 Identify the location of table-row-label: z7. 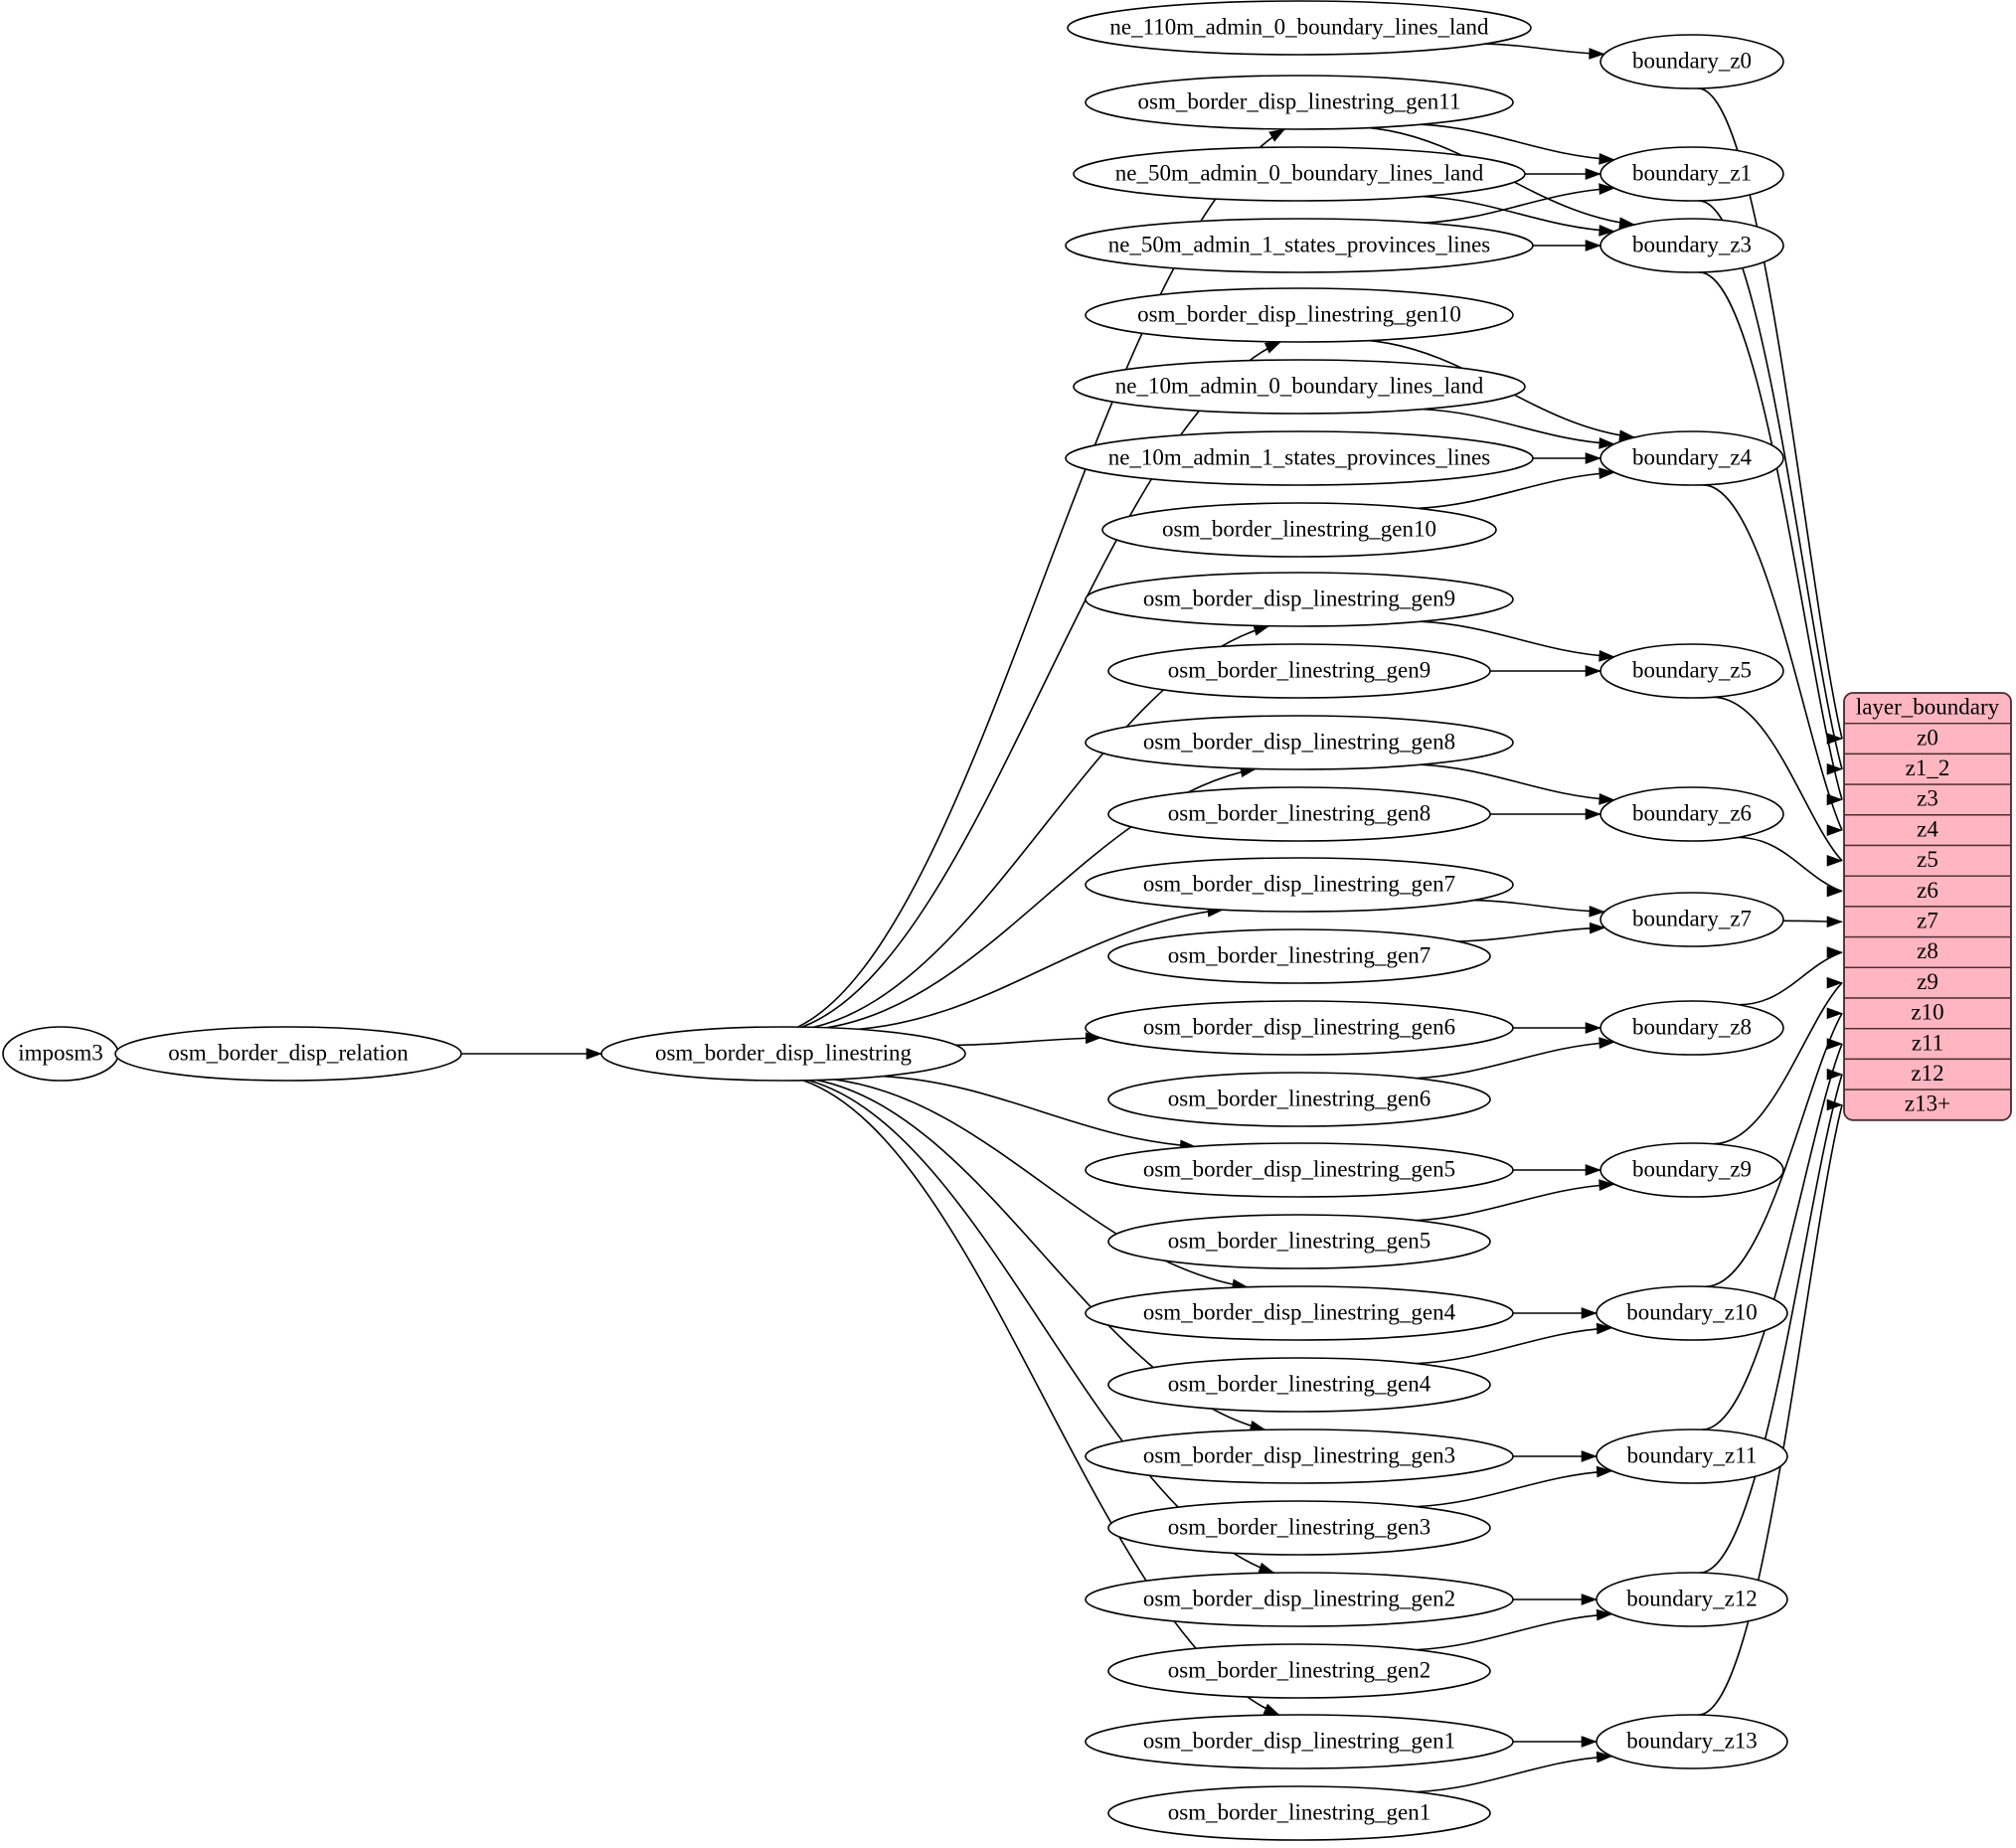
(1927, 921).